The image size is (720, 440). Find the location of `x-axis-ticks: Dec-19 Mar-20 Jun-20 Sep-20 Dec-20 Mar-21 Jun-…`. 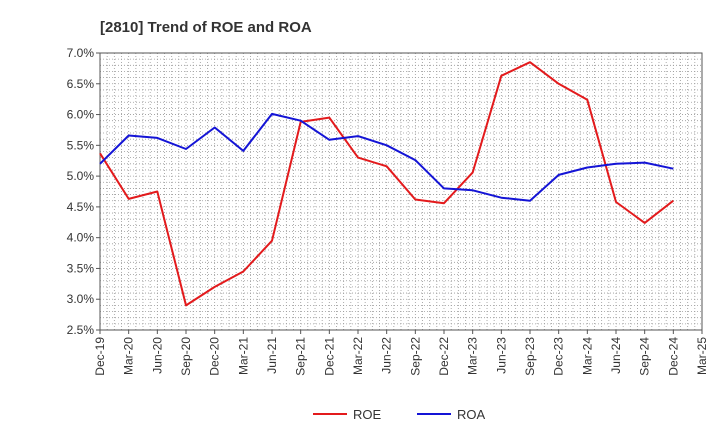

x-axis-ticks: Dec-19 Mar-20 Jun-20 Sep-20 Dec-20 Mar-21 Jun-… is located at coordinates (401, 353).